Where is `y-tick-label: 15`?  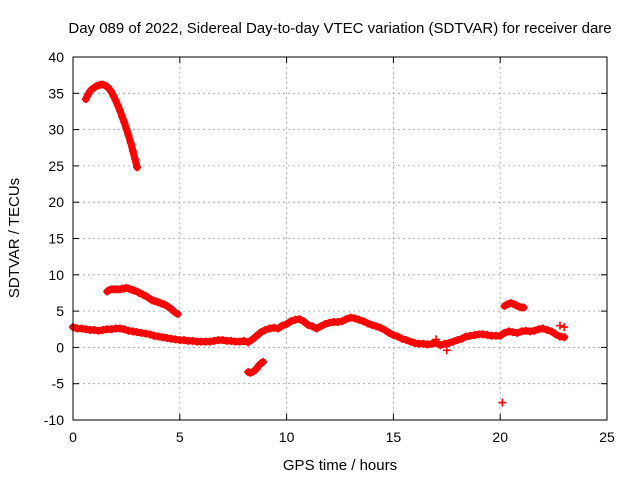 y-tick-label: 15 is located at coordinates (56, 239).